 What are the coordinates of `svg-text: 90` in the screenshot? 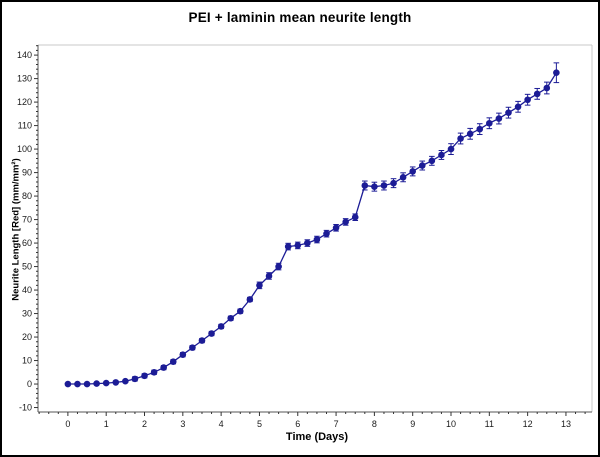 It's located at (27, 173).